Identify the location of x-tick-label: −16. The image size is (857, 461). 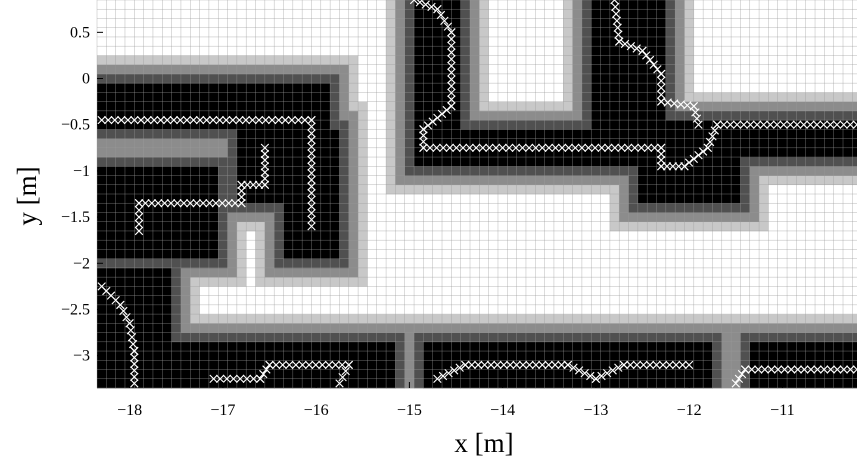
(316, 410).